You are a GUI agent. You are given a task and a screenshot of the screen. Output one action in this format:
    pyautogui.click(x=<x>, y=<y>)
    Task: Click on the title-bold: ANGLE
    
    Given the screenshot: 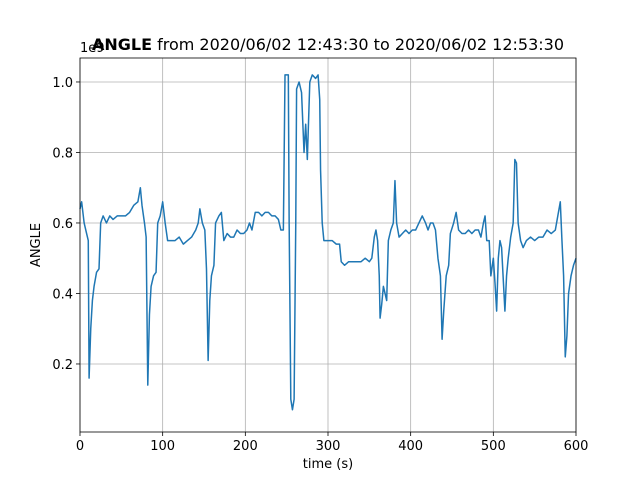 What is the action you would take?
    pyautogui.click(x=122, y=44)
    